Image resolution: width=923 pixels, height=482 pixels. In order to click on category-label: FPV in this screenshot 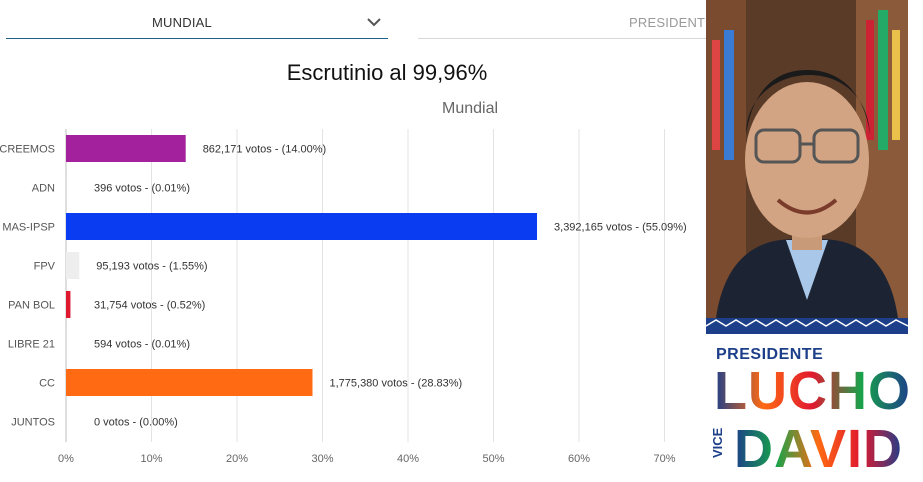, I will do `click(45, 267)`.